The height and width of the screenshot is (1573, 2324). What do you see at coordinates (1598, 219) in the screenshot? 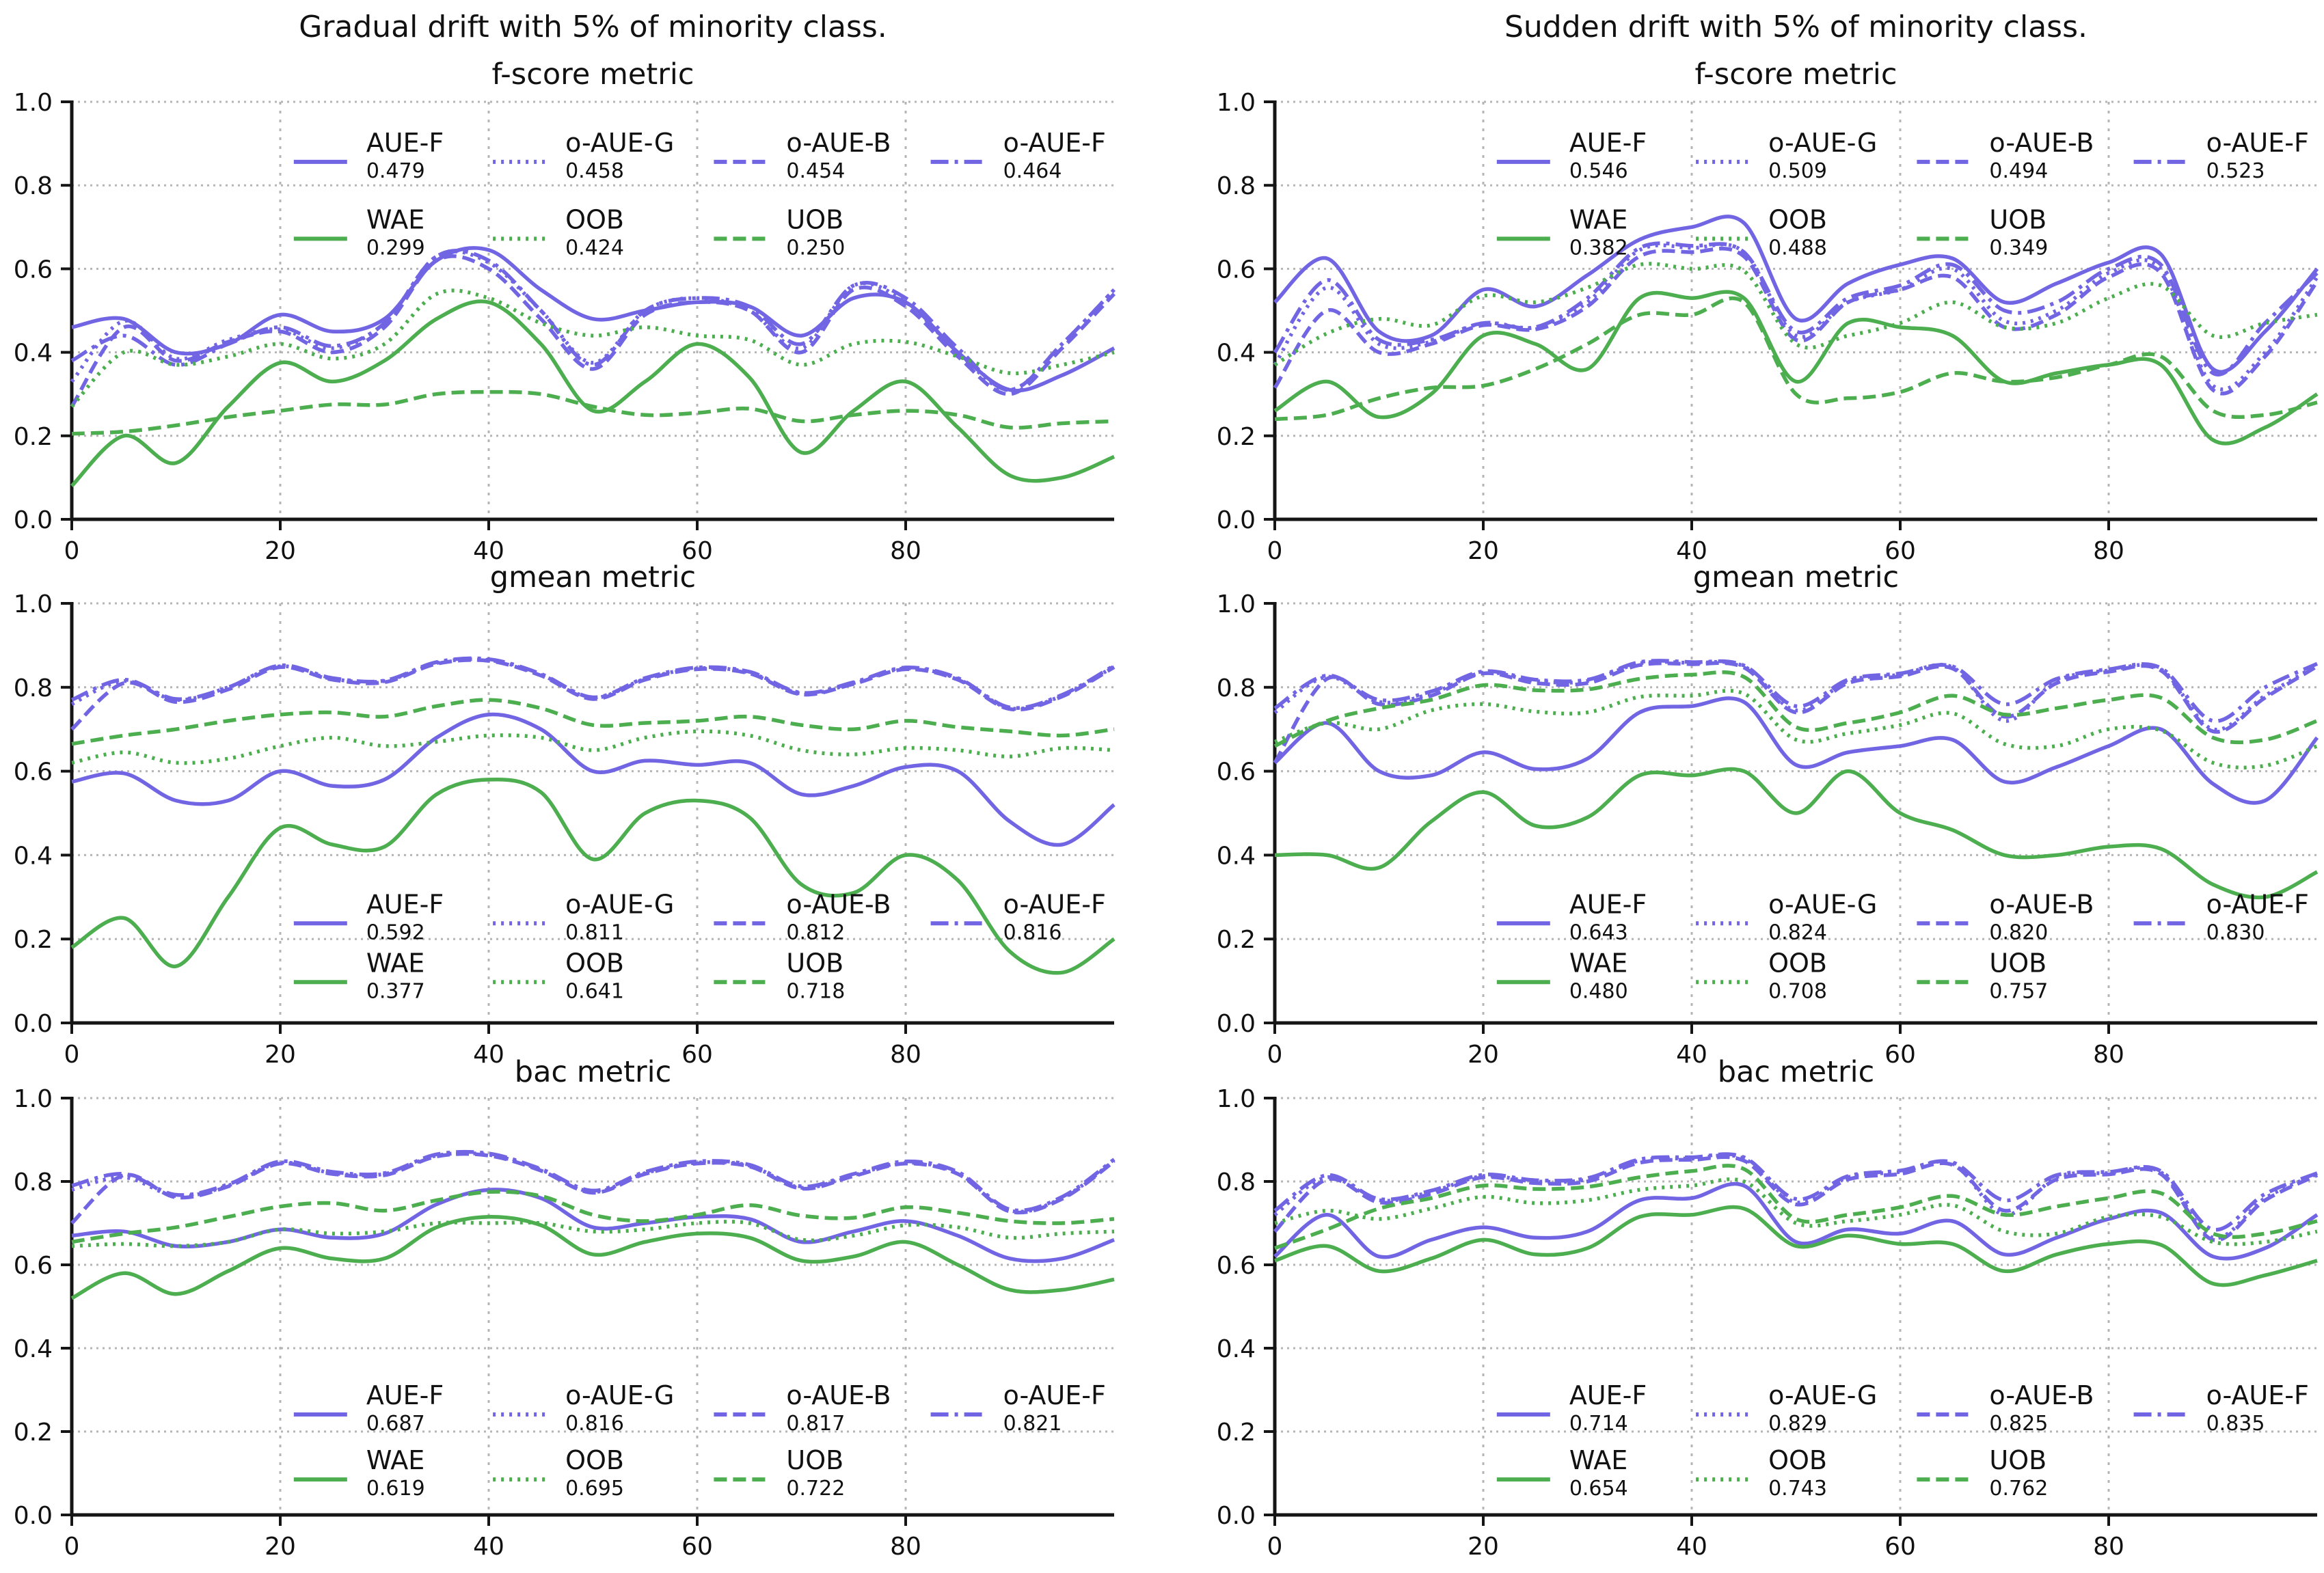
I see `legend-label: WAE` at bounding box center [1598, 219].